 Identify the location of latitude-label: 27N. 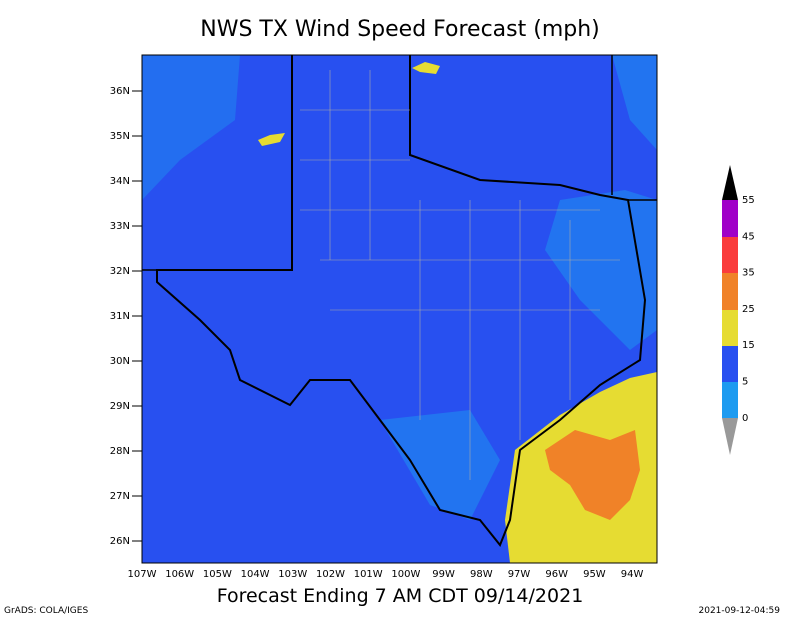
(120, 496).